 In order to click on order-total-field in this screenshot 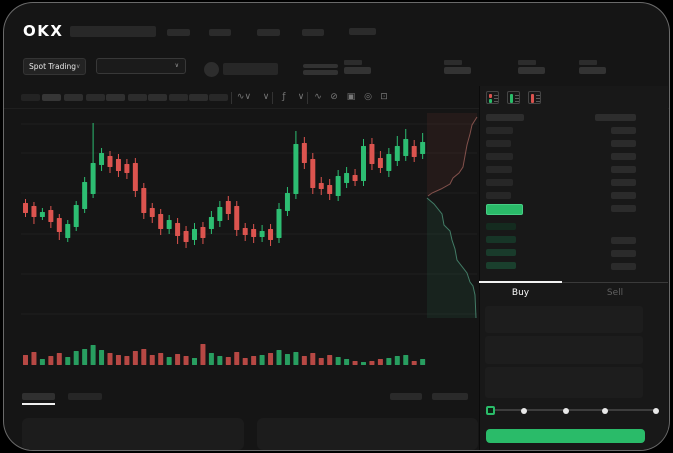, I will do `click(564, 382)`.